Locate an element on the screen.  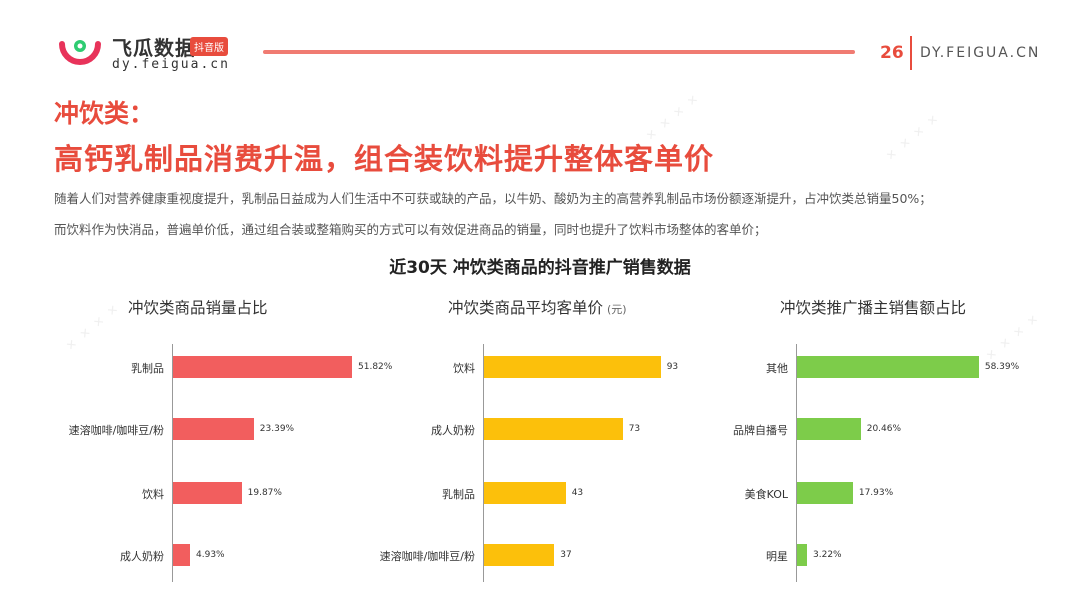
data-label: 58.39% is located at coordinates (1002, 367).